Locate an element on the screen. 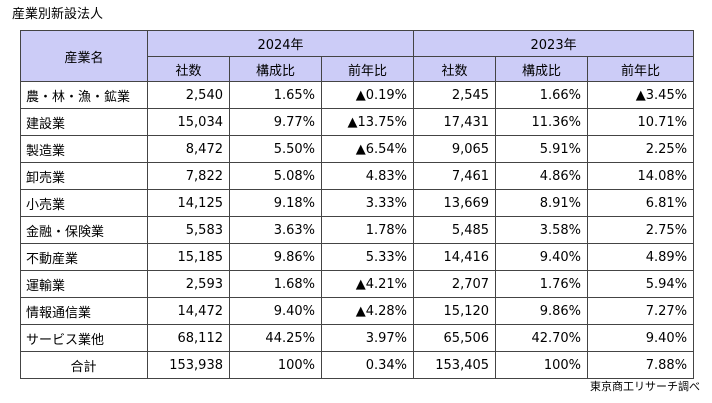  table-row: サービス業他 68,112 44.25% 3.97% 65,506 42.70% 9.40% is located at coordinates (357, 338).